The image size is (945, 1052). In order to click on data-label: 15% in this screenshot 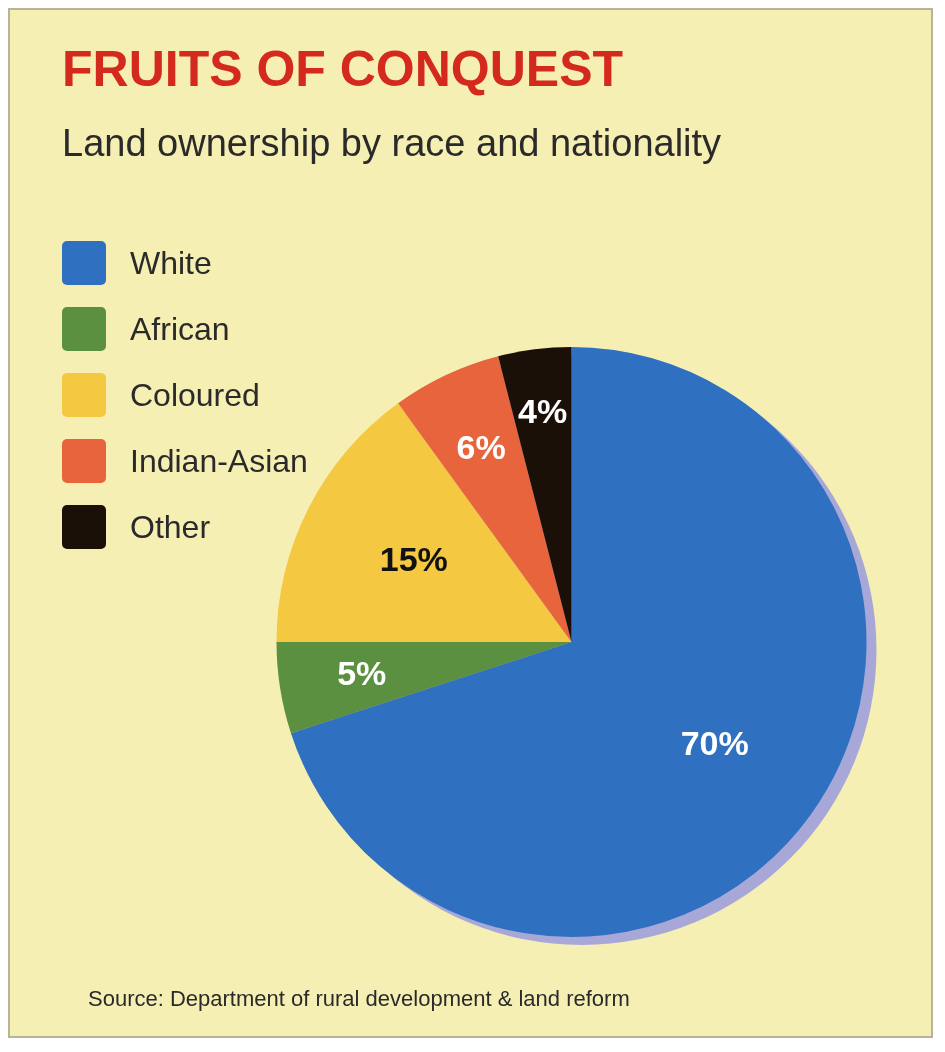, I will do `click(413, 559)`.